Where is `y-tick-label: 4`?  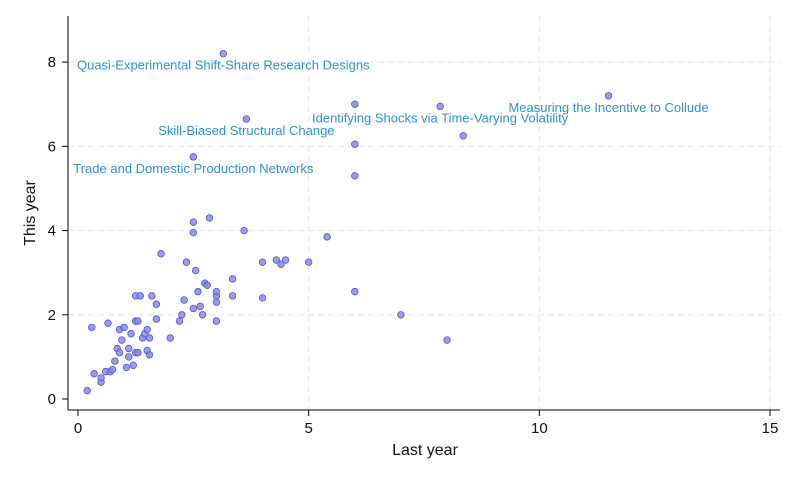 y-tick-label: 4 is located at coordinates (52, 231).